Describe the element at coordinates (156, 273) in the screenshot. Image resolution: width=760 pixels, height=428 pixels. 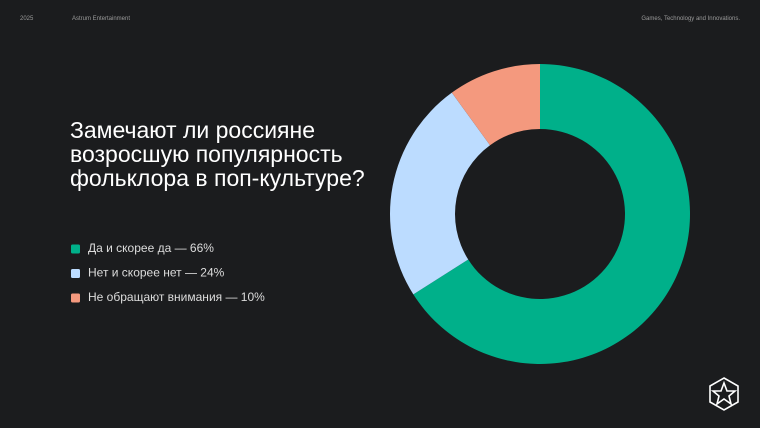
I see `legend-label: Нет и скорее нет — 24%` at that location.